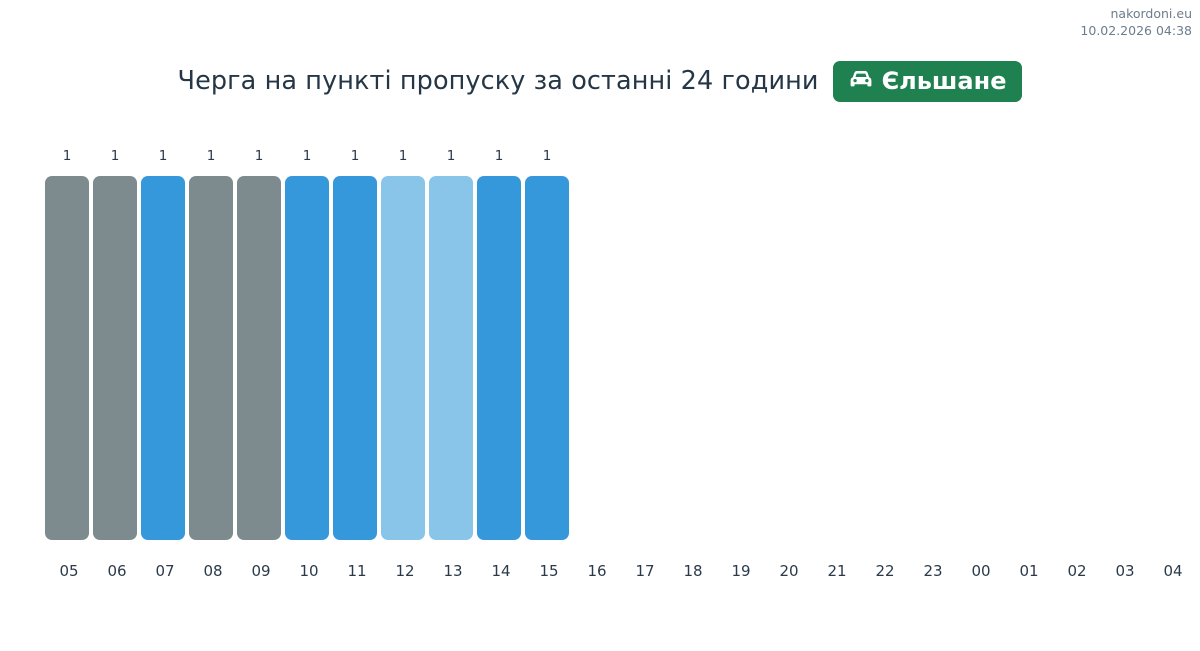 The image size is (1200, 651). Describe the element at coordinates (944, 80) in the screenshot. I see `checkpoint-name: Єльшане` at that location.